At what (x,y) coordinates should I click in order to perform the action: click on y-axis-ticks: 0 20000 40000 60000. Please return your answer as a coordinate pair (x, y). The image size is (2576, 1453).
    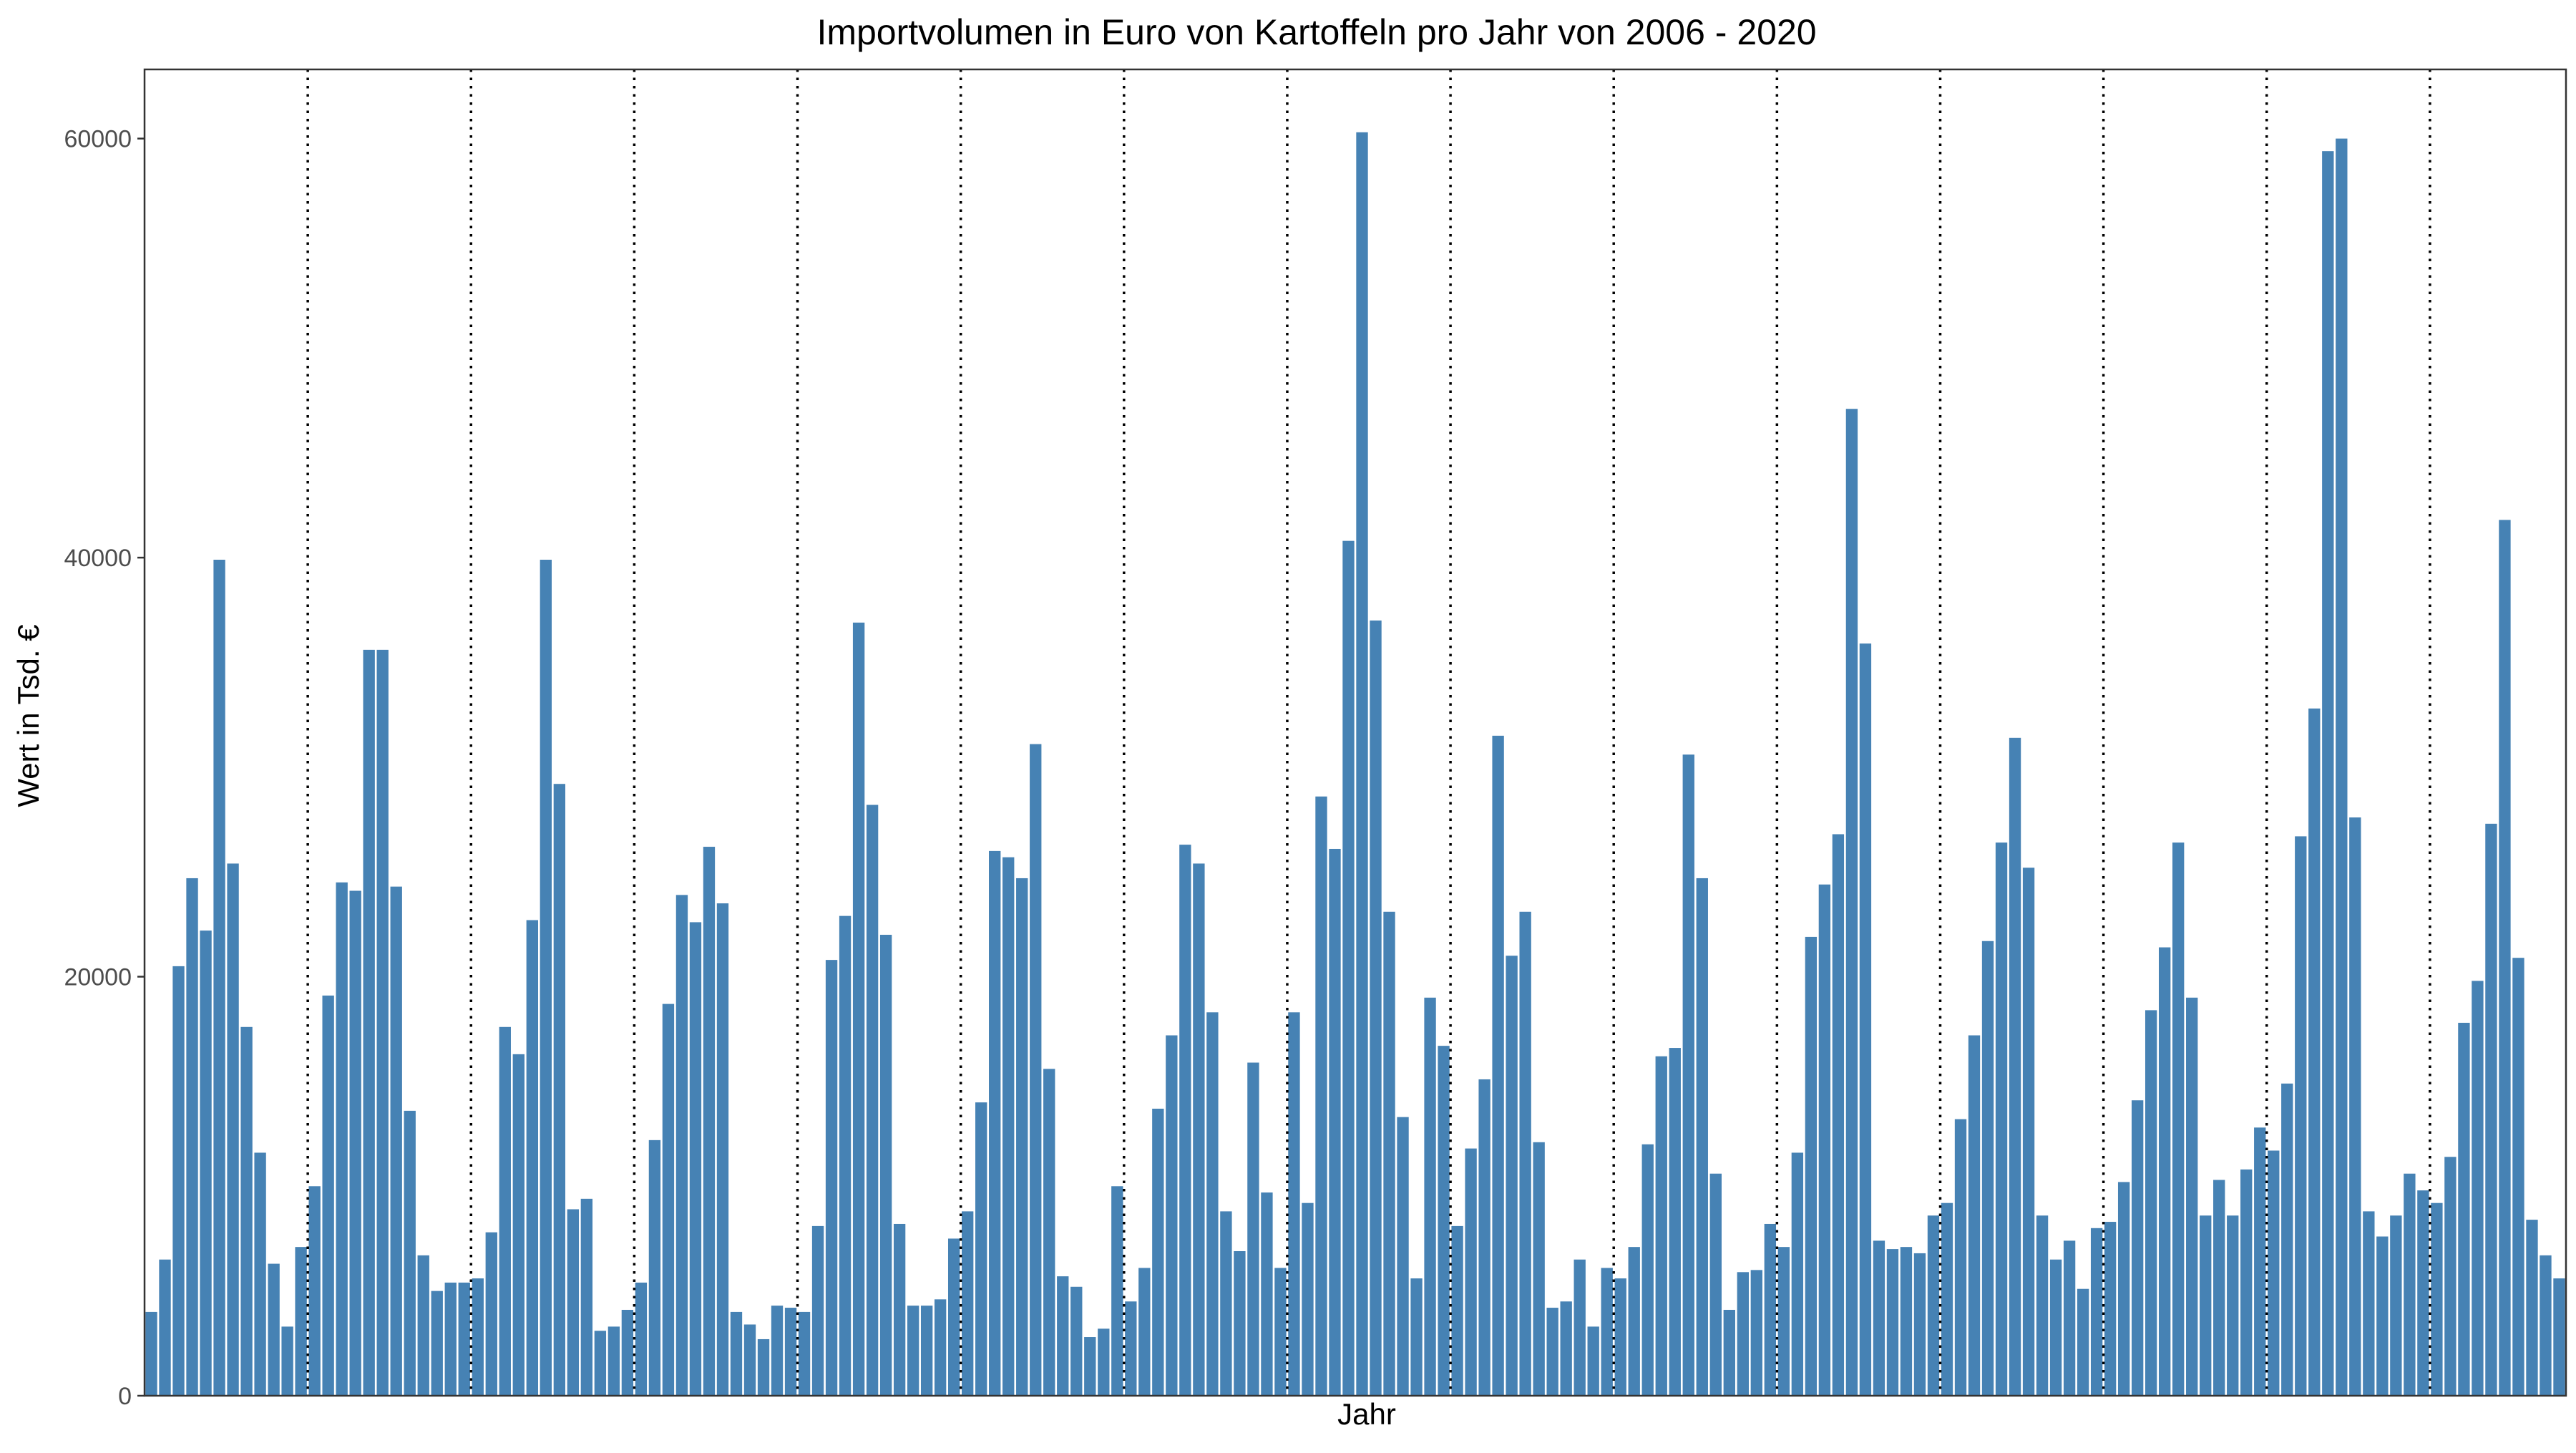
    Looking at the image, I should click on (104, 768).